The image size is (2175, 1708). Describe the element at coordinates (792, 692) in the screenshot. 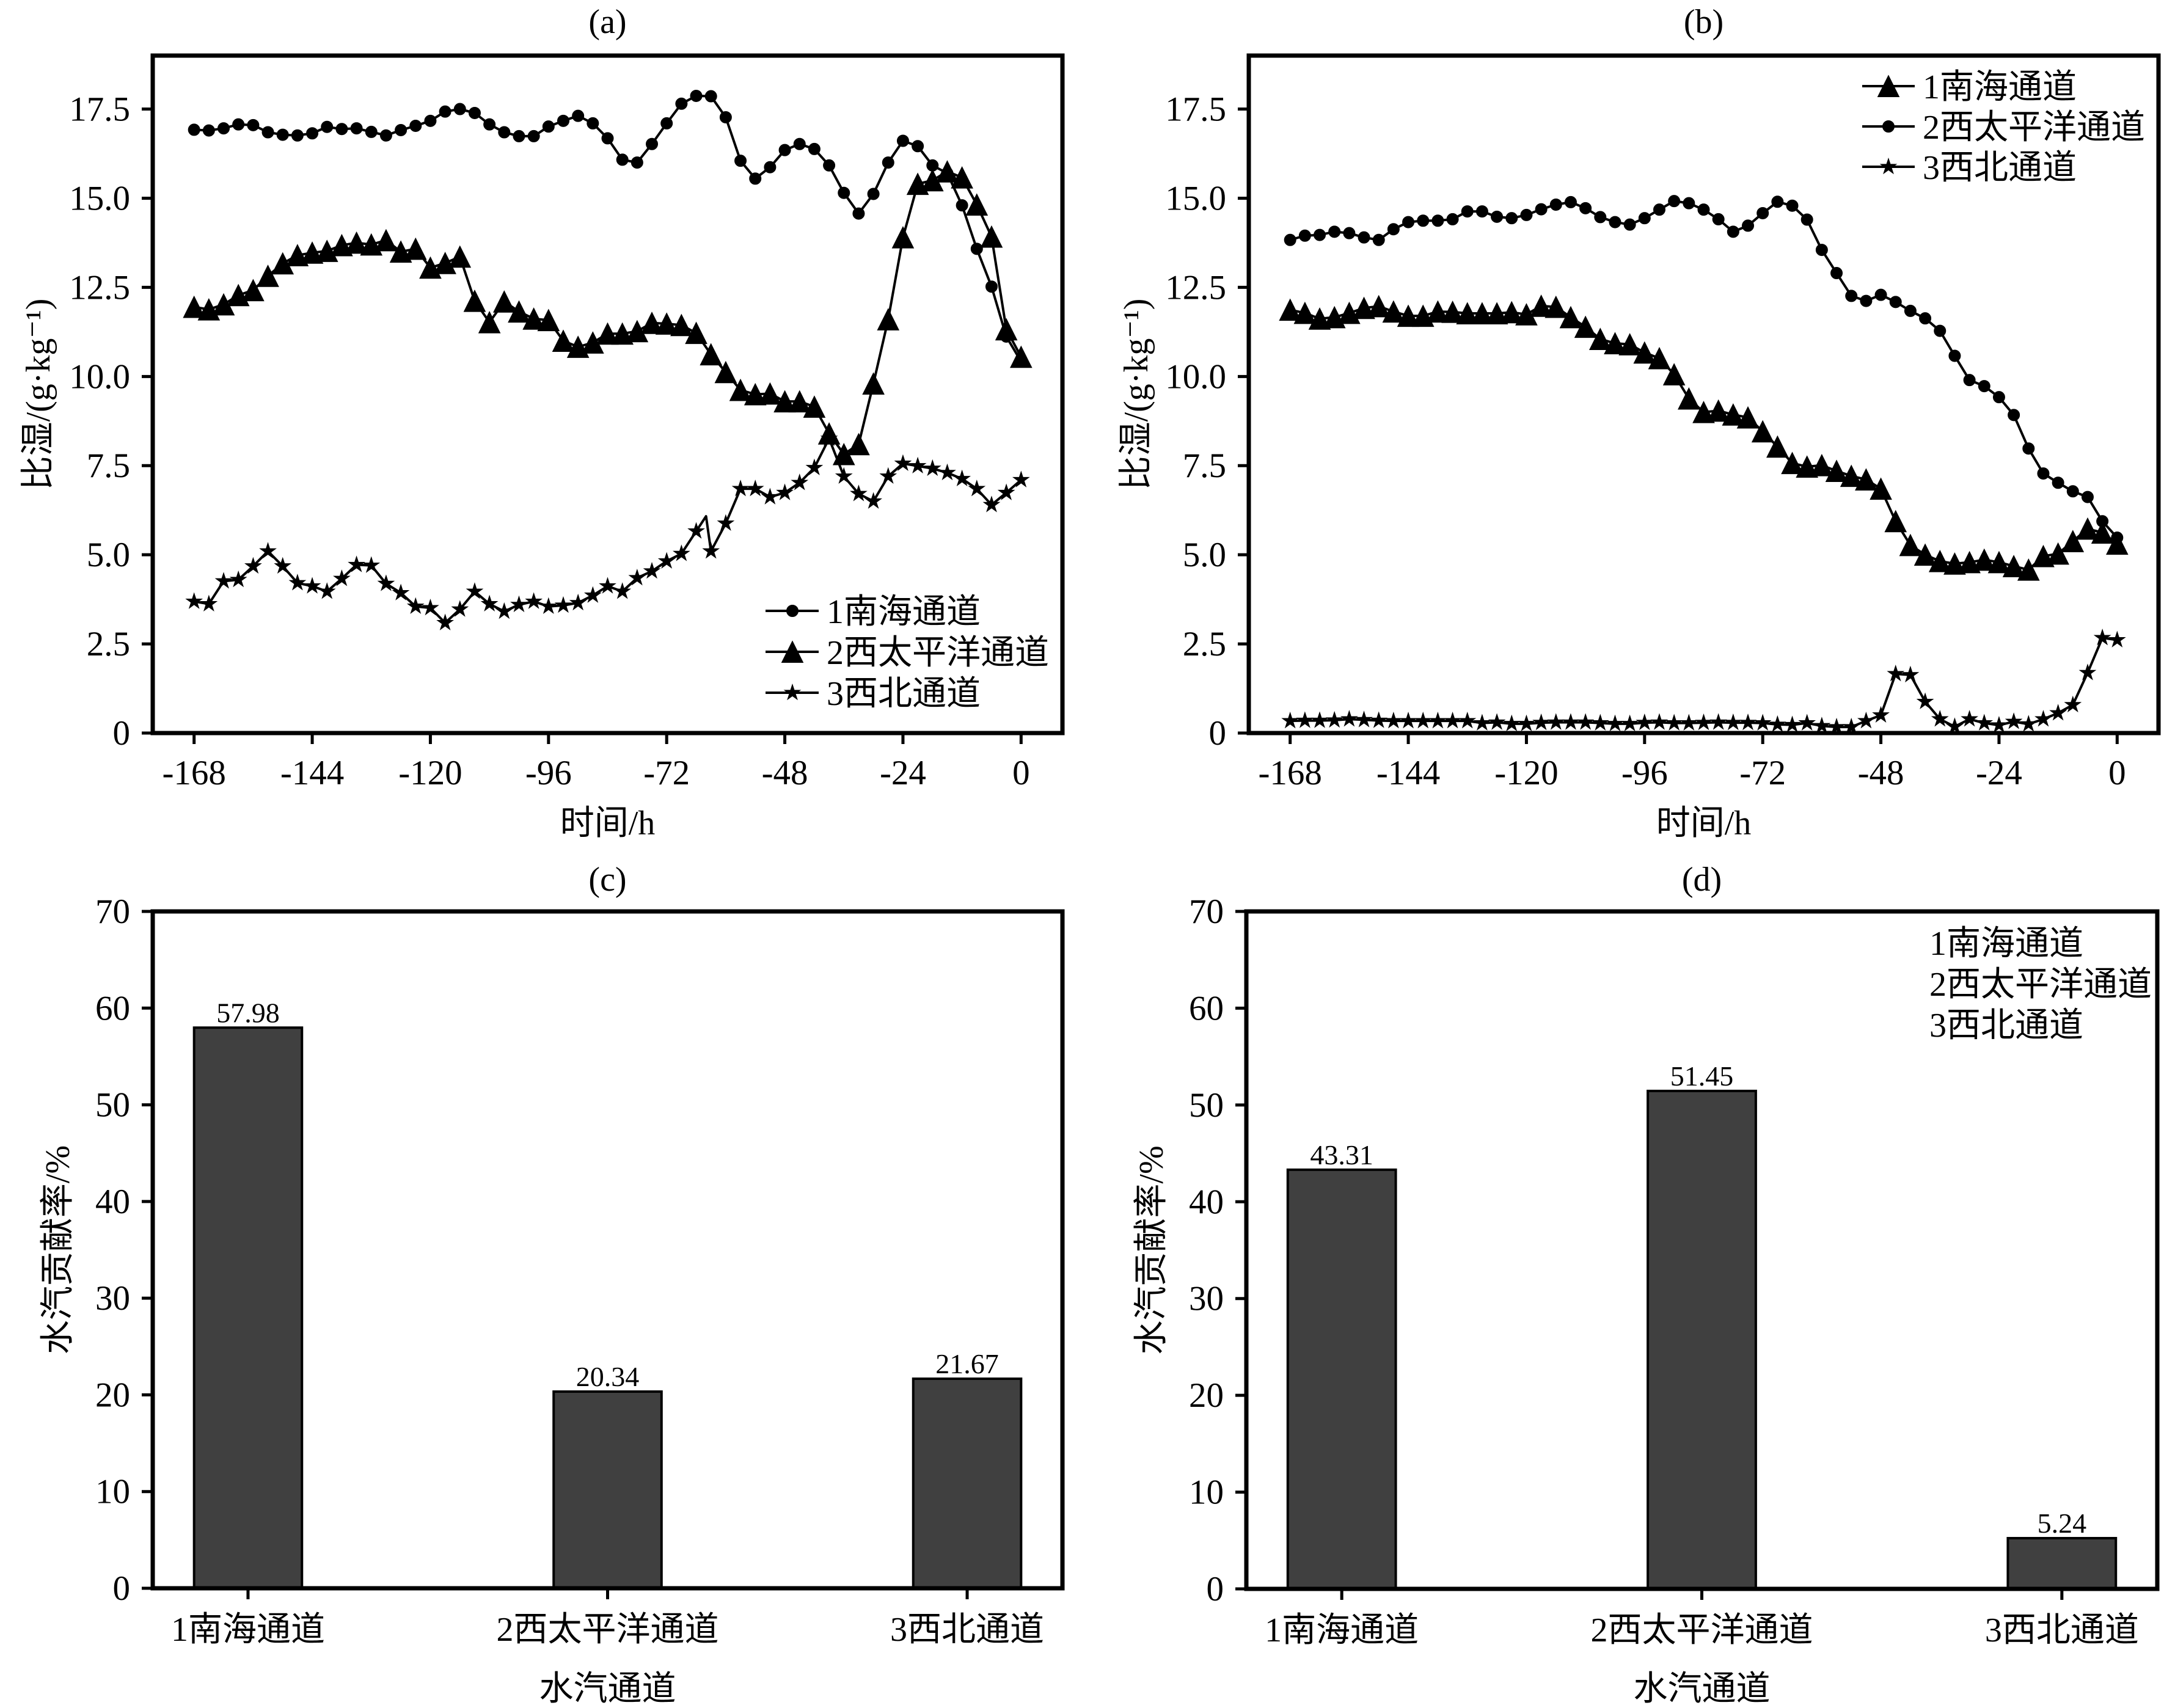

I see `legend-star-marker-icon` at that location.